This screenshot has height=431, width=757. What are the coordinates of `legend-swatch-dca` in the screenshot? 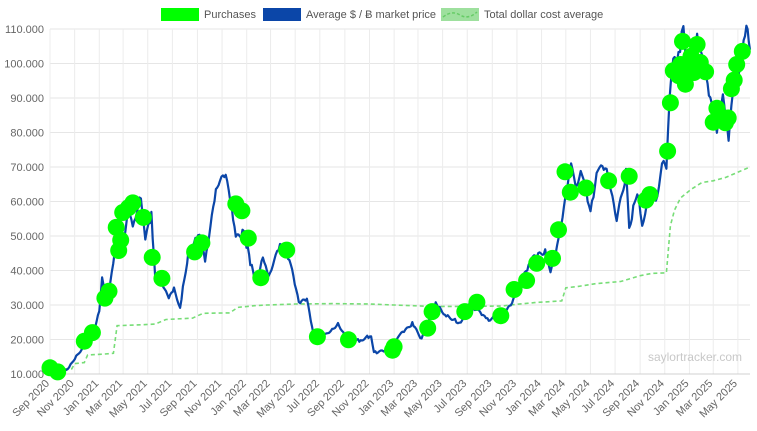 It's located at (460, 14).